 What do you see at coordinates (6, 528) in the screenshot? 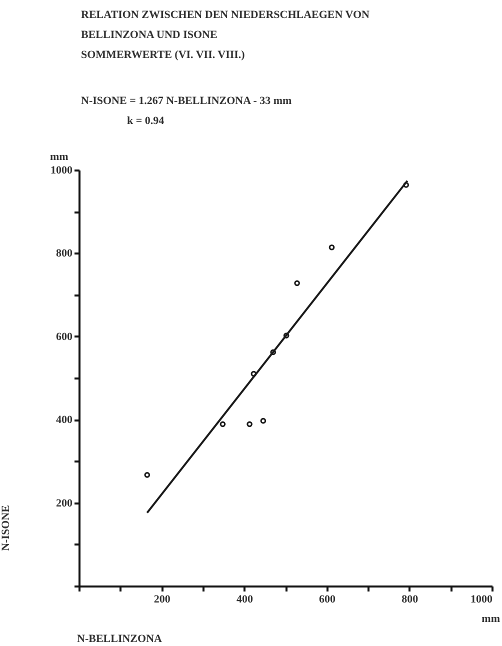
I see `y-axis-title: N-ISONE` at bounding box center [6, 528].